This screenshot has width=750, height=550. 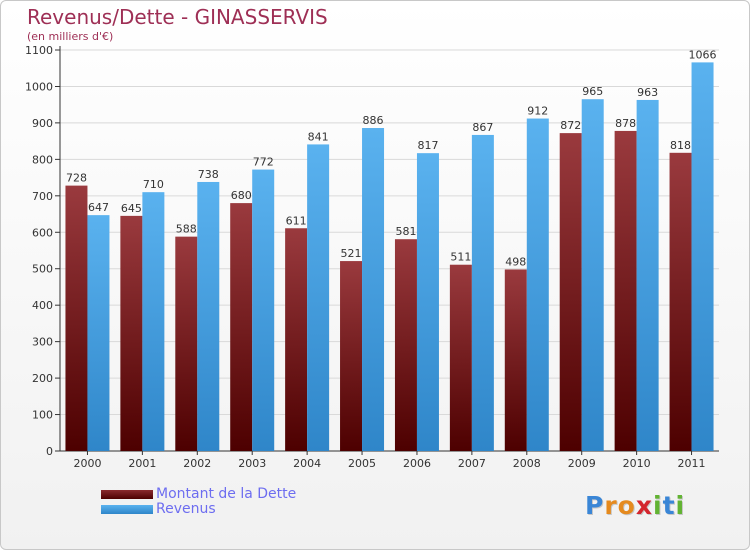 I want to click on x-tick-label: 2010, so click(x=637, y=463).